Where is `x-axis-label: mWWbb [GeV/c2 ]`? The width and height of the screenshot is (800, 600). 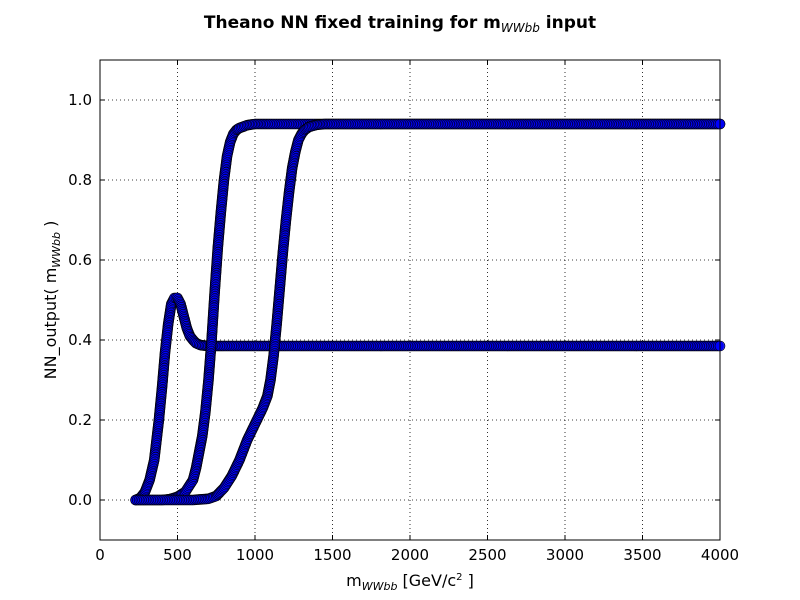 x-axis-label: mWWbb [GeV/c2 ] is located at coordinates (410, 582).